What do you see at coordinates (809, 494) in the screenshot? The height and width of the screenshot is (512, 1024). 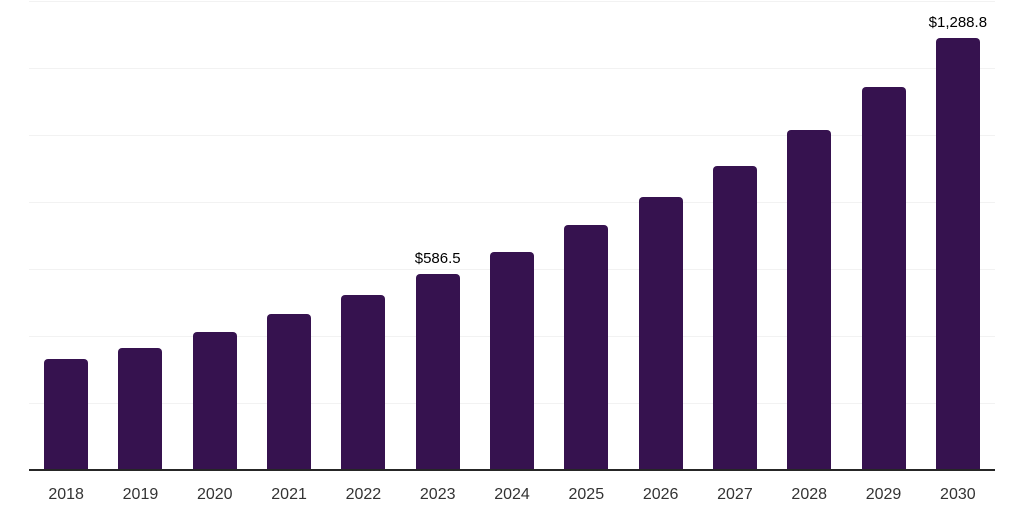 I see `x-tick-2028: 2028` at bounding box center [809, 494].